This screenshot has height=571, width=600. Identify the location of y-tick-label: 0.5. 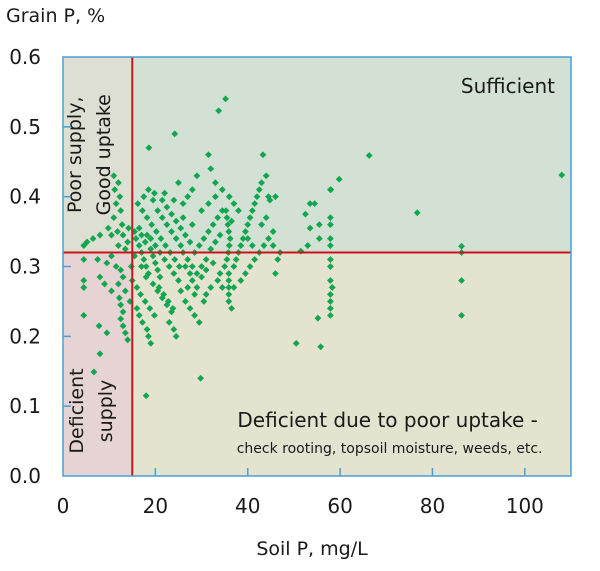
(25, 127).